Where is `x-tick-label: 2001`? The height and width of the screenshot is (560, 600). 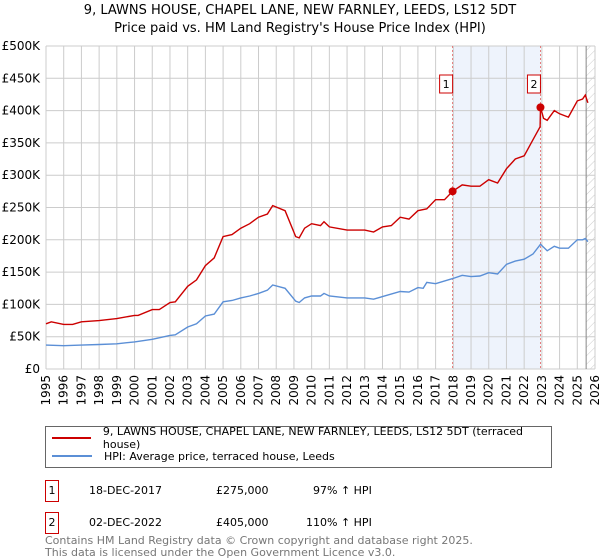 x-tick-label: 2001 is located at coordinates (152, 390).